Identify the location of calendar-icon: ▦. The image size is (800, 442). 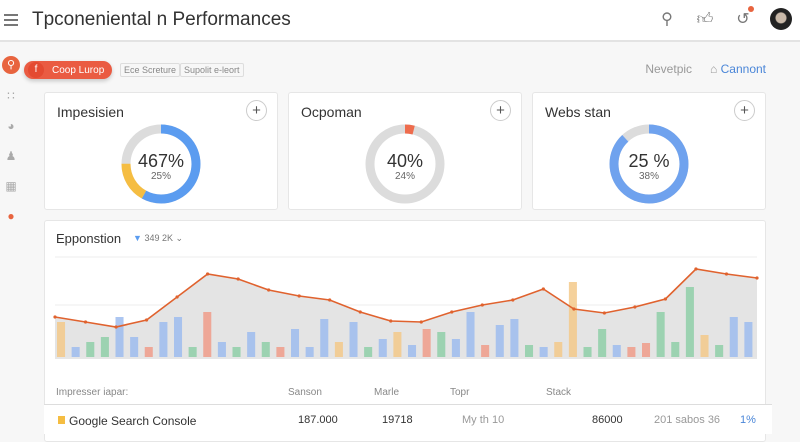
(11, 186).